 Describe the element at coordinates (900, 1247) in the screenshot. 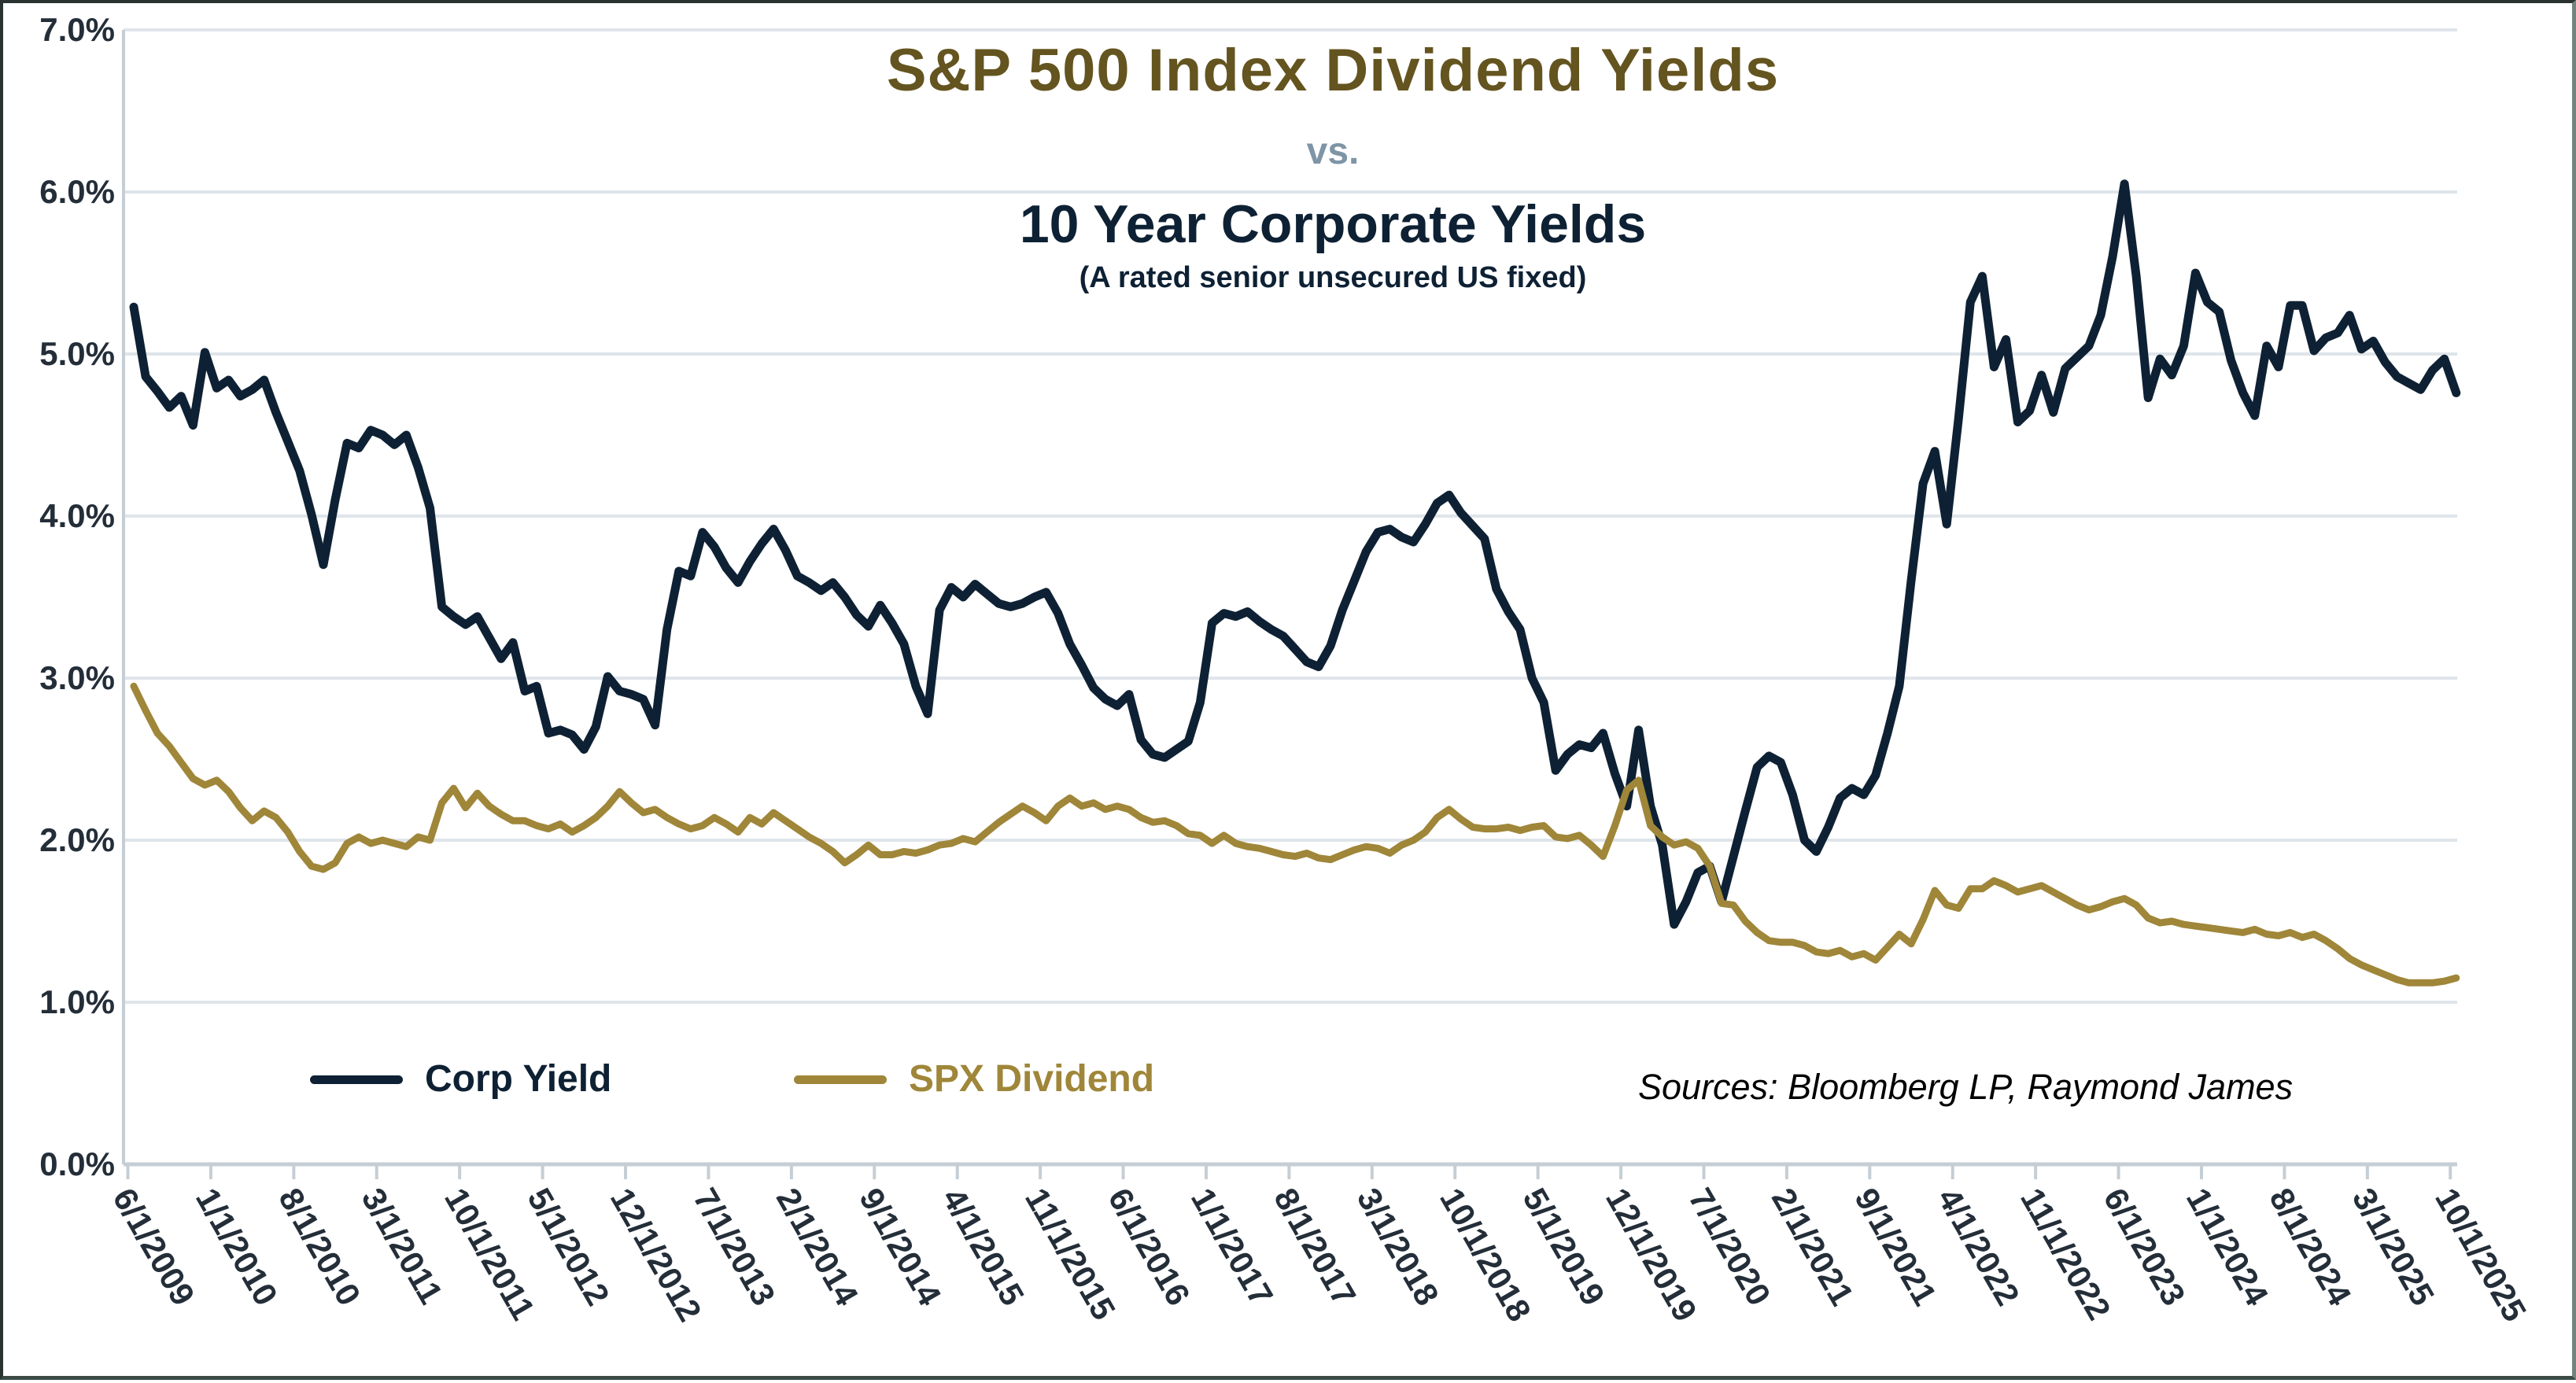

I see `x-tick-label: 9/1/2014` at that location.